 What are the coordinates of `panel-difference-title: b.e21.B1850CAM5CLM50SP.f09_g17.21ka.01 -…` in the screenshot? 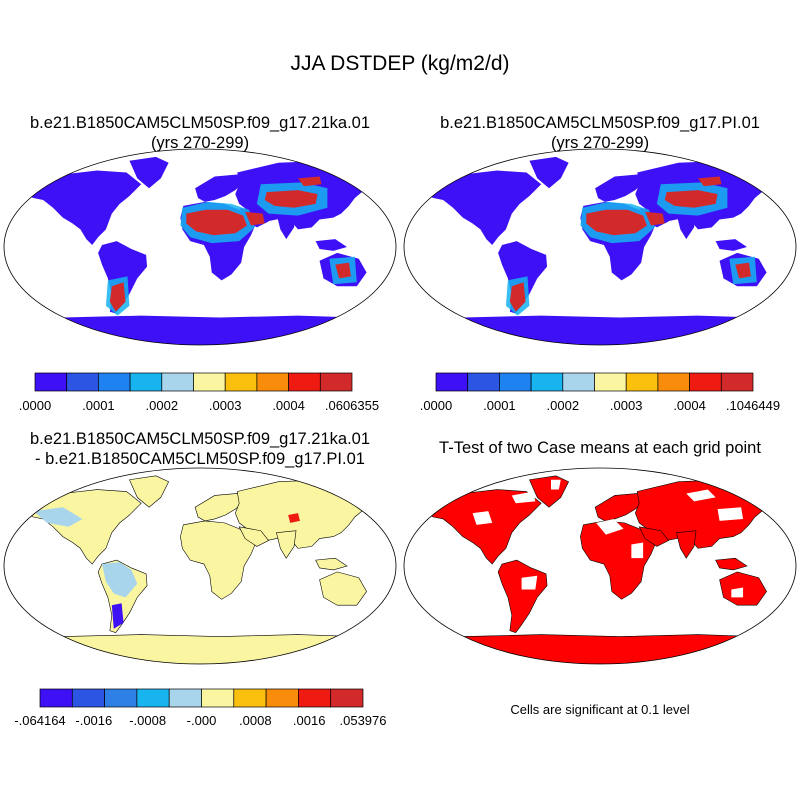 It's located at (200, 449).